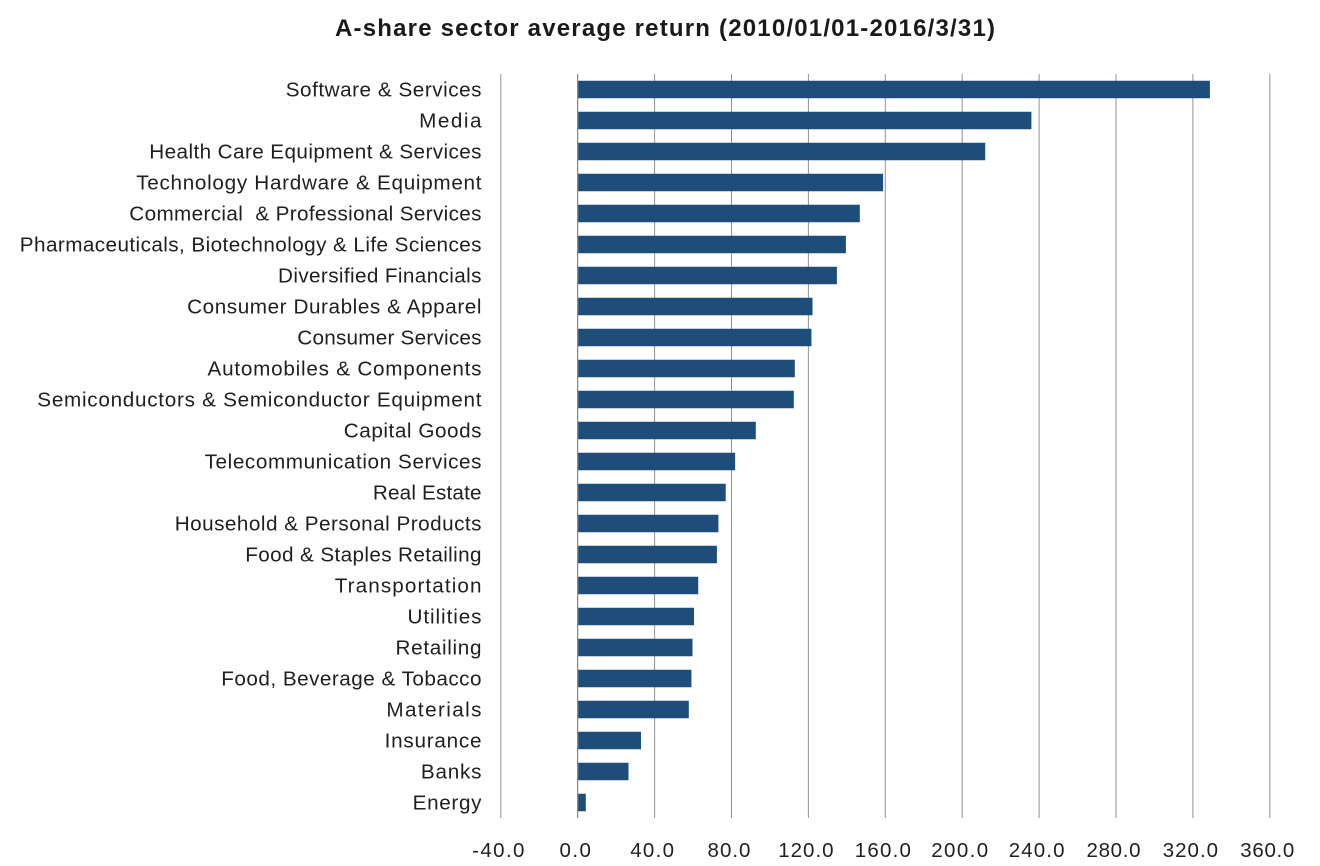  What do you see at coordinates (389, 338) in the screenshot?
I see `svg-text: Consumer Services` at bounding box center [389, 338].